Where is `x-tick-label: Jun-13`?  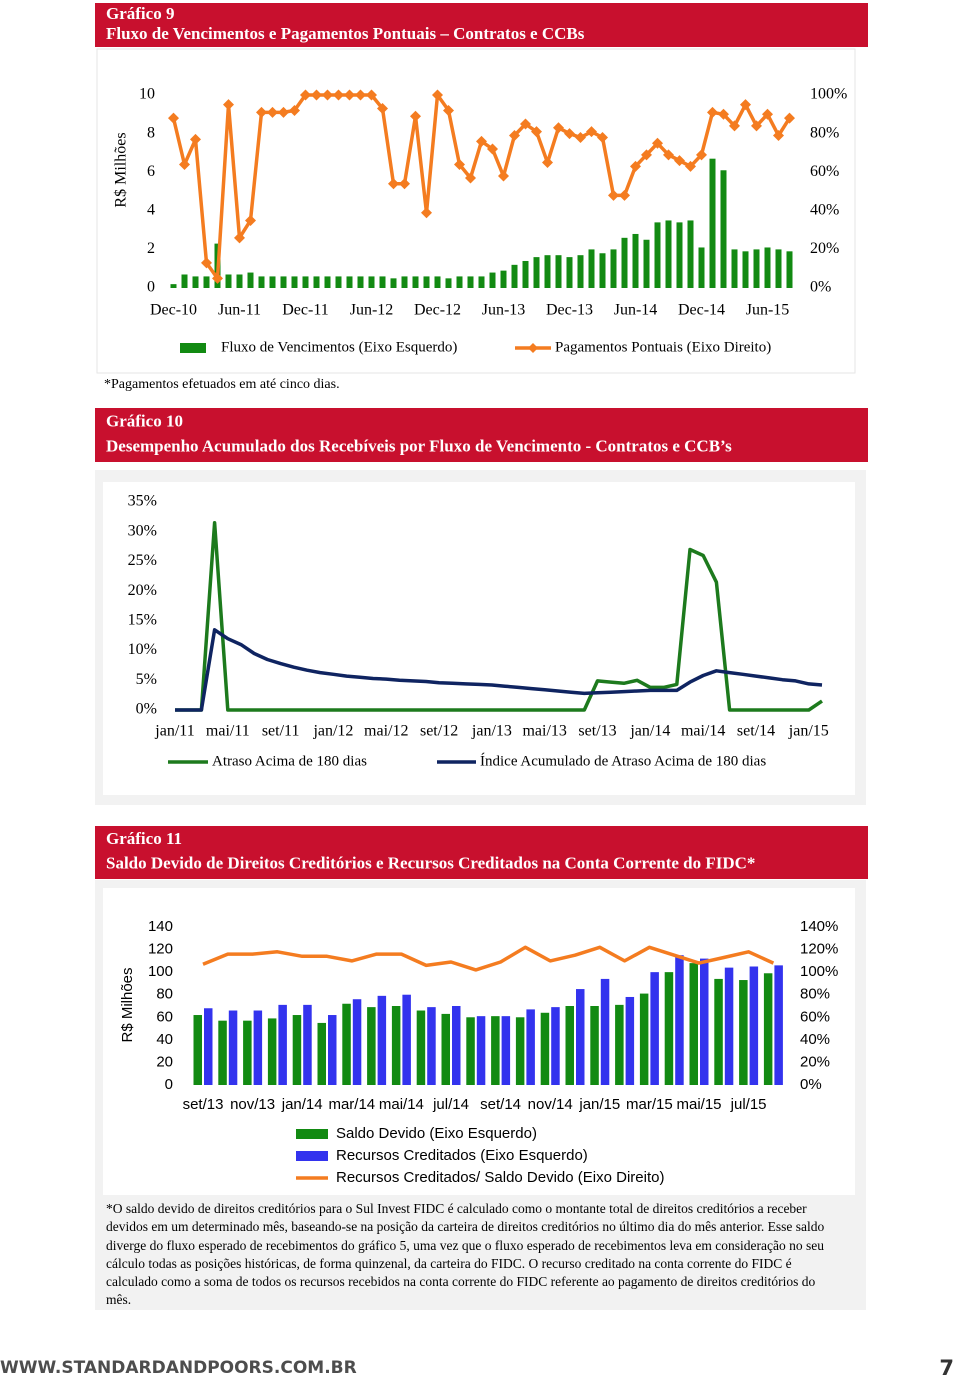
x-tick-label: Jun-13 is located at coordinates (504, 310).